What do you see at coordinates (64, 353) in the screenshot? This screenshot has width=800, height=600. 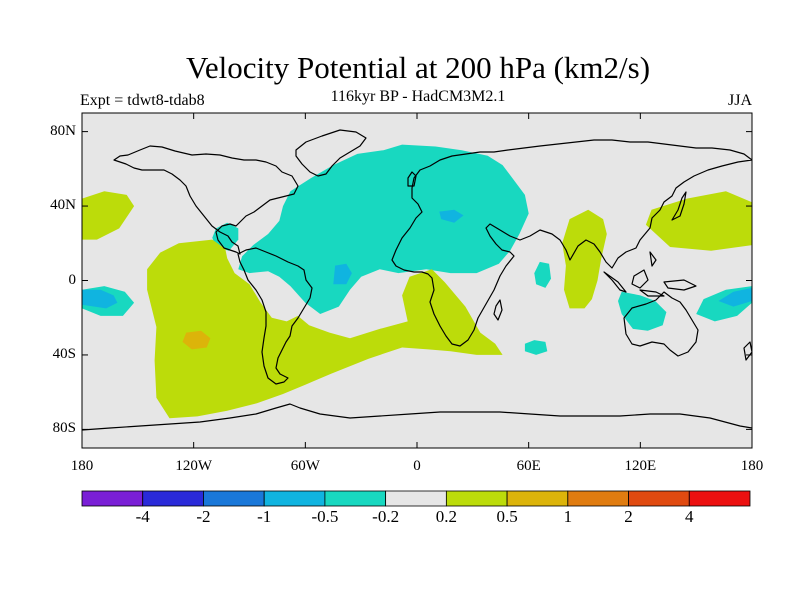 I see `y-tick-label: 40S` at bounding box center [64, 353].